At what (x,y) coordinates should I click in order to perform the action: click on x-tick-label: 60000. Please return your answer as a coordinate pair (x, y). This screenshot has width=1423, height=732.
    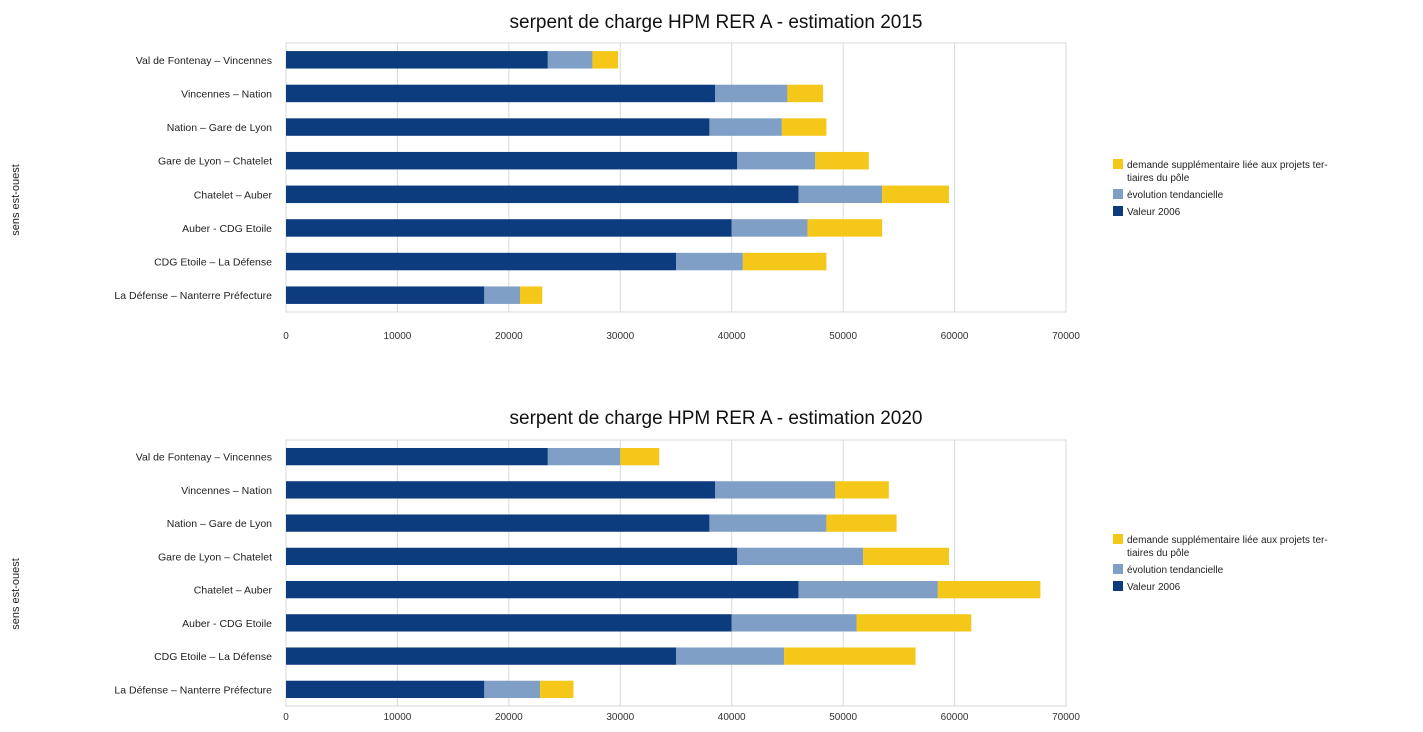
    Looking at the image, I should click on (955, 336).